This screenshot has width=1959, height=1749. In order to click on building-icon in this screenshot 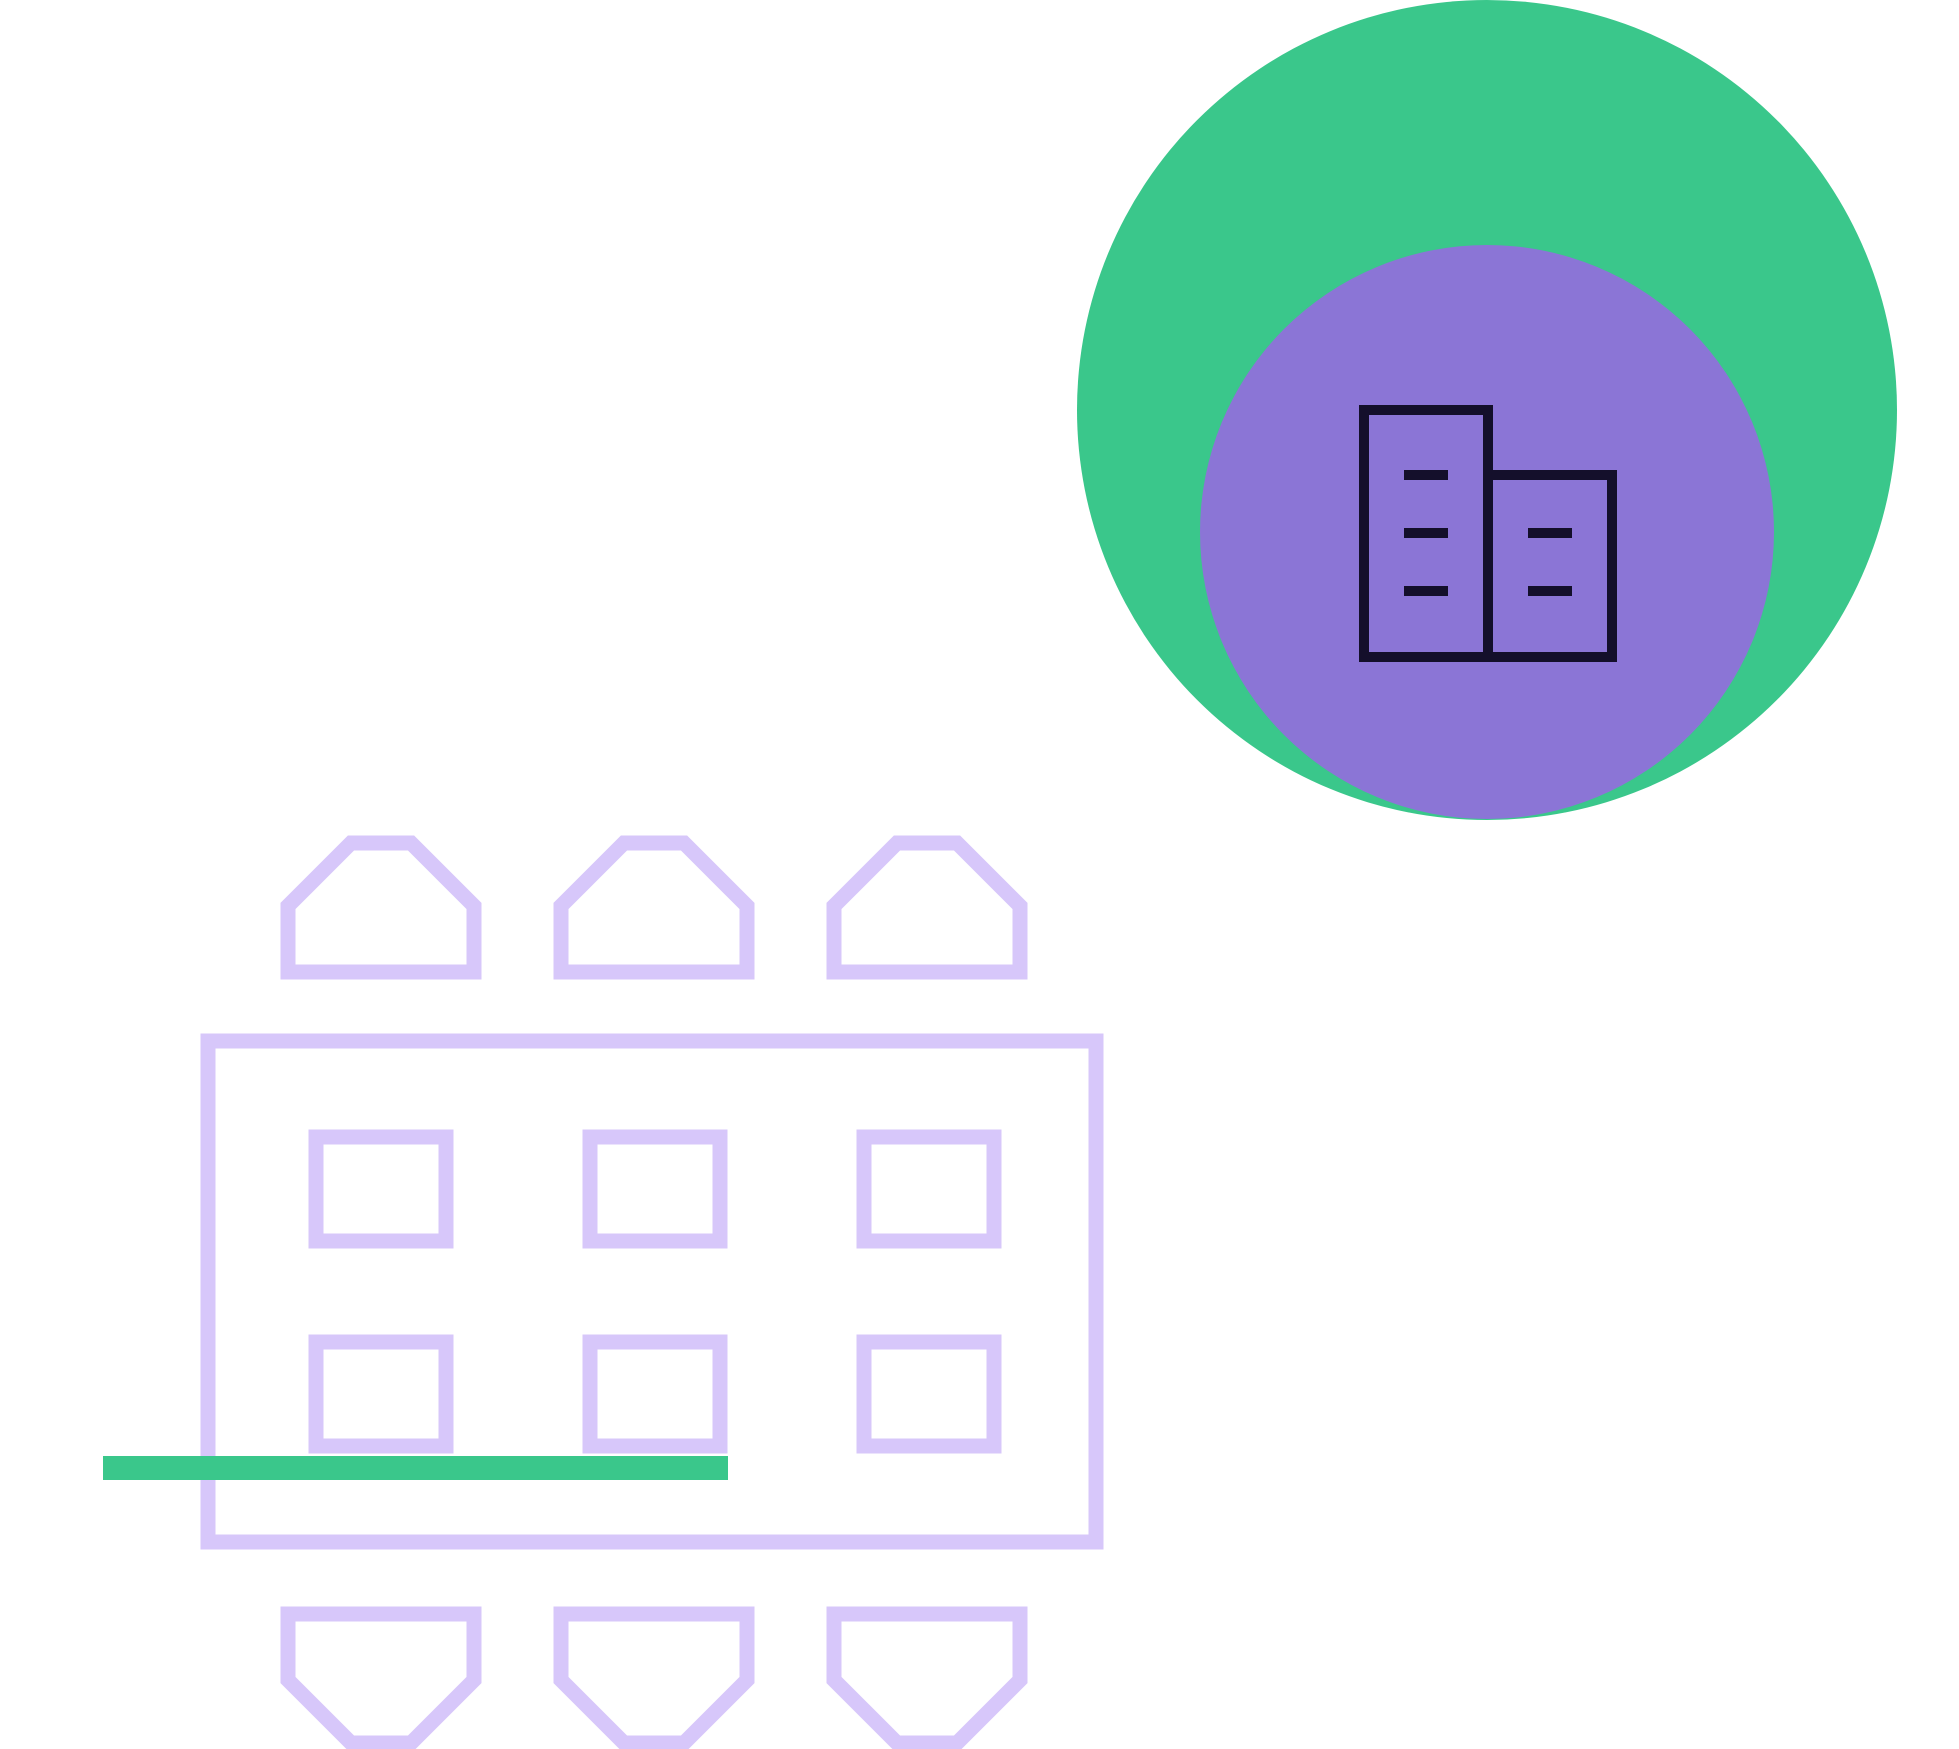, I will do `click(1488, 533)`.